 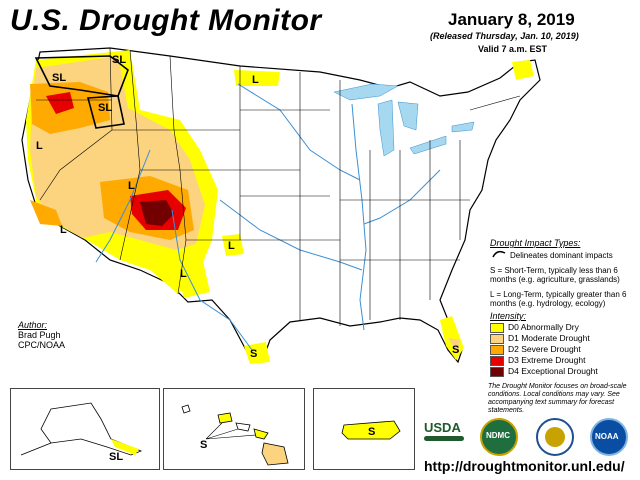 What do you see at coordinates (33, 325) in the screenshot?
I see `author-heading: Author:` at bounding box center [33, 325].